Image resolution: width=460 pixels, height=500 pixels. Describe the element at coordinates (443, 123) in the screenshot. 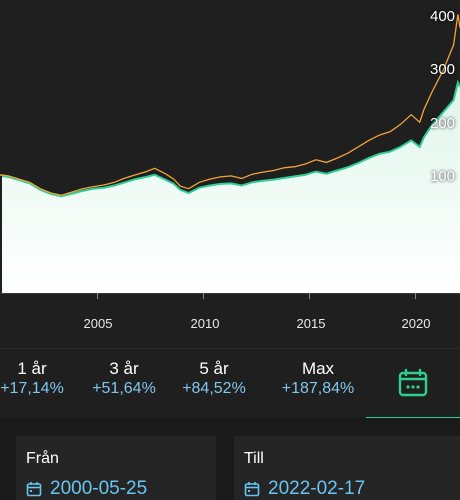

I see `y-tick-label: 200` at that location.